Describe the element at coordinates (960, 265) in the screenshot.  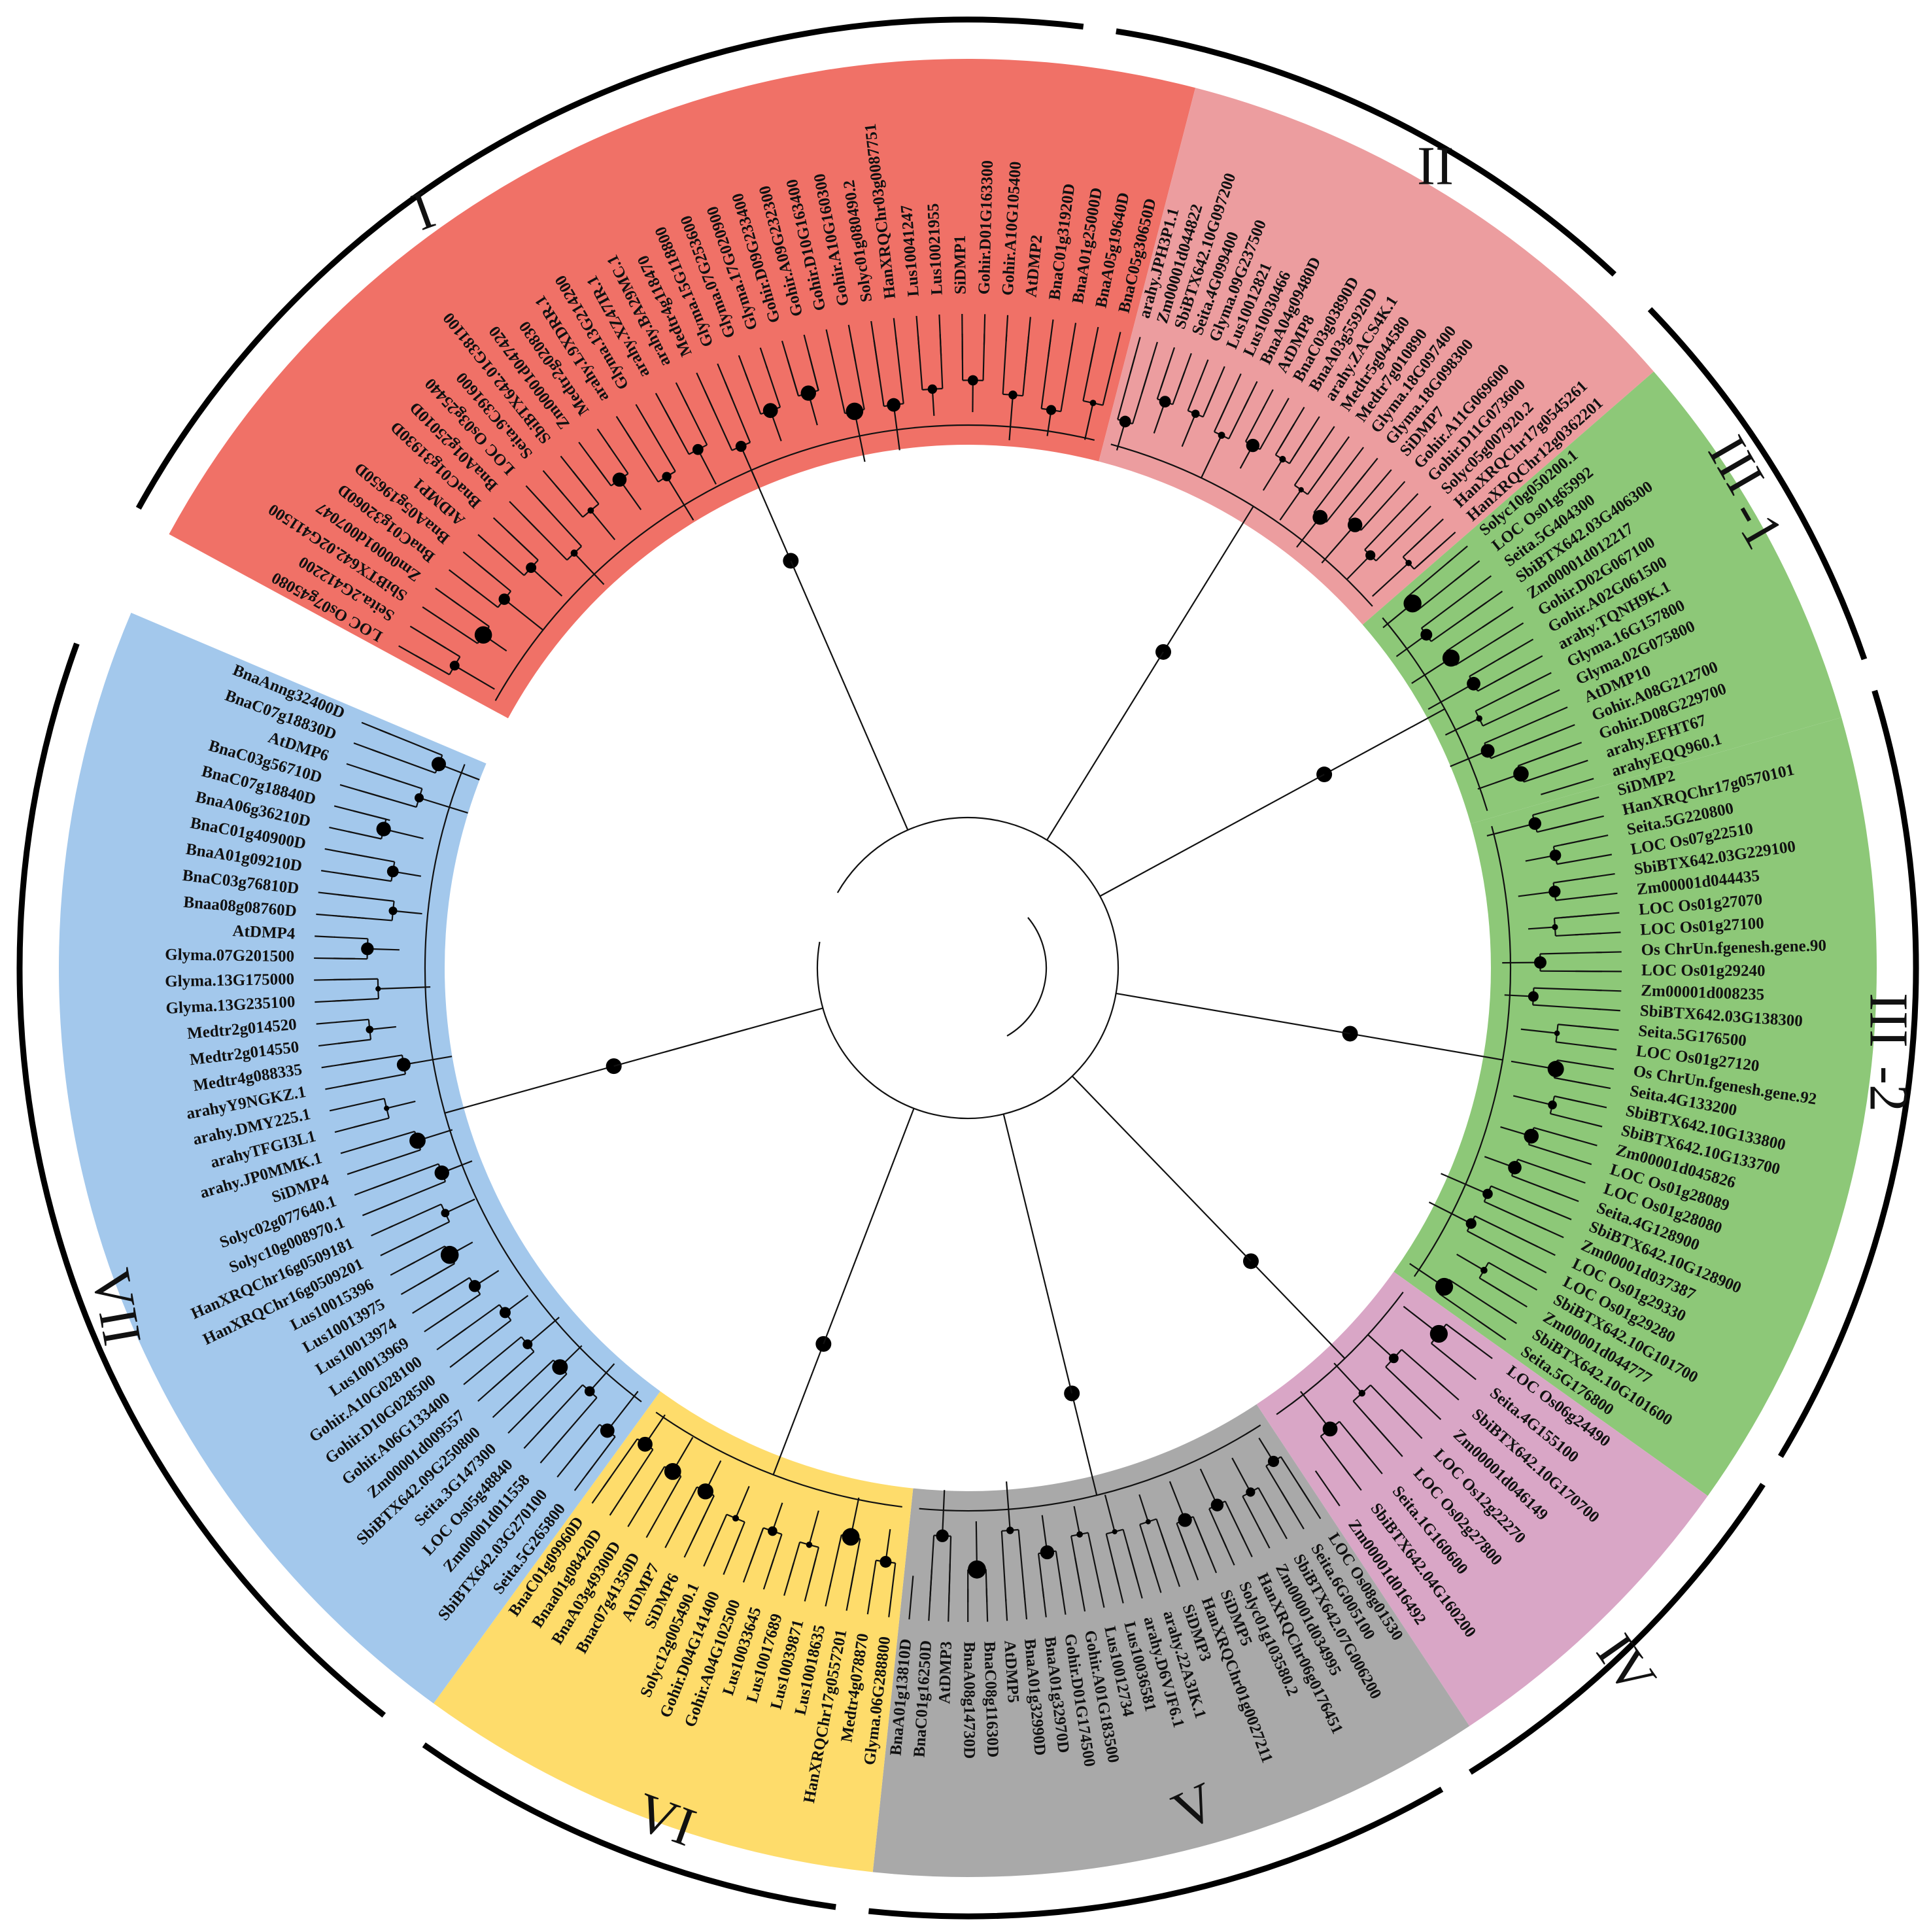
I see `leaf-label: SiDMP1` at that location.